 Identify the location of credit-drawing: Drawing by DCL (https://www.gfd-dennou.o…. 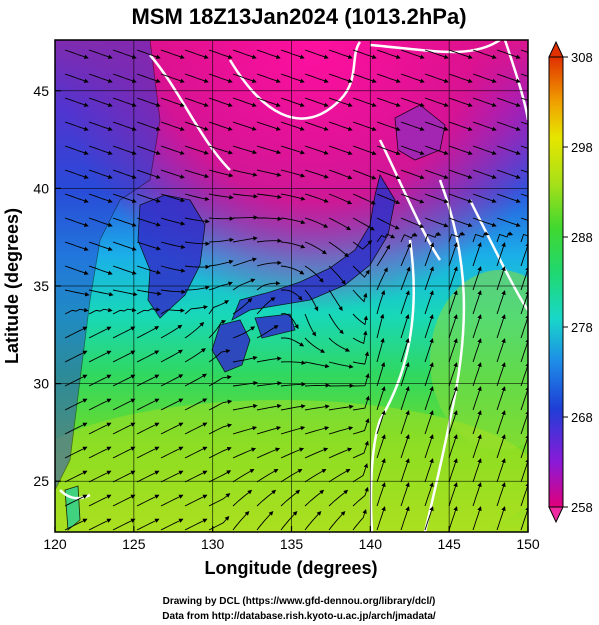
(299, 601).